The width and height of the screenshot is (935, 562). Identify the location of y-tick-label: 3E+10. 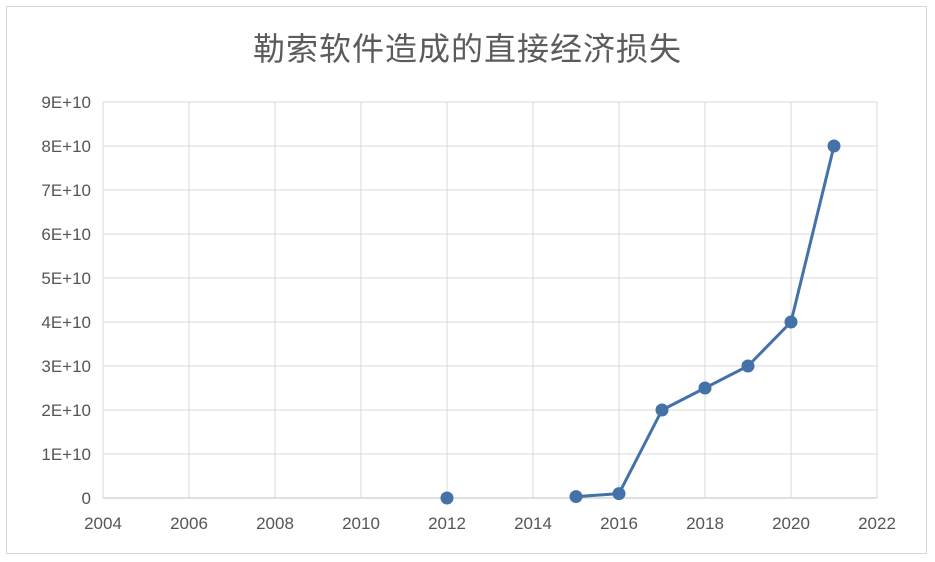
(66, 366).